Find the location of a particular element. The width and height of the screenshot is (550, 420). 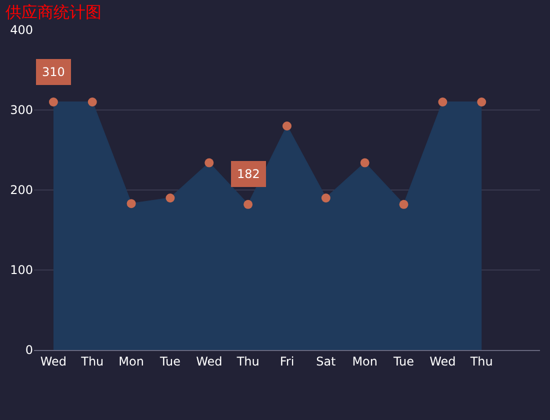

y-tick-label: 400 is located at coordinates (21, 30).